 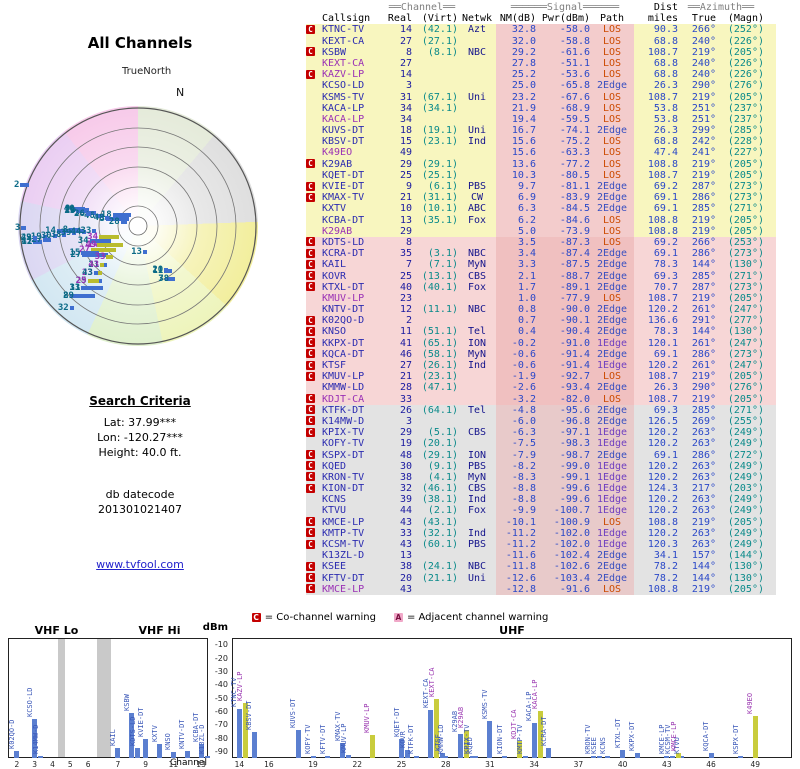 What do you see at coordinates (405, 377) in the screenshot?
I see `real-channel-cell: 21` at bounding box center [405, 377].